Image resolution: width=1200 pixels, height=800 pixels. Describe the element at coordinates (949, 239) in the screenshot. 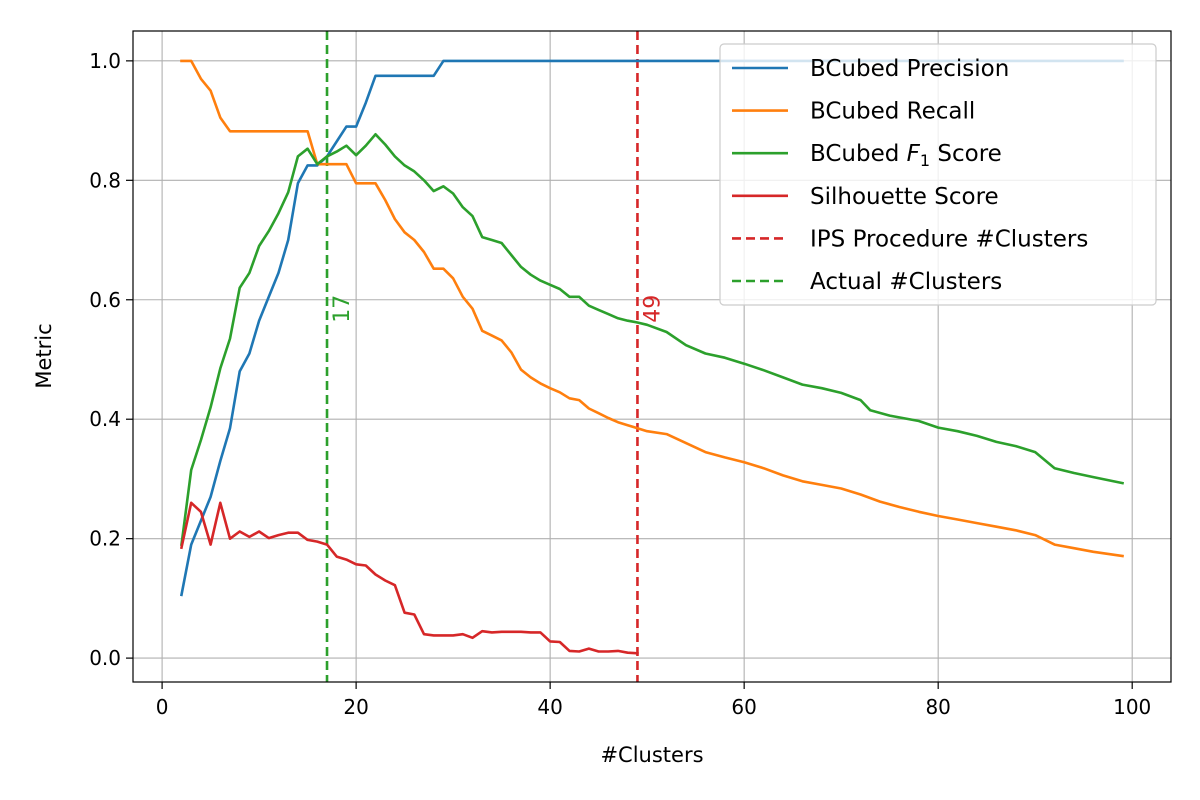

I see `legend-label-ips-procedure-clusters: IPS Procedure #Clusters` at that location.